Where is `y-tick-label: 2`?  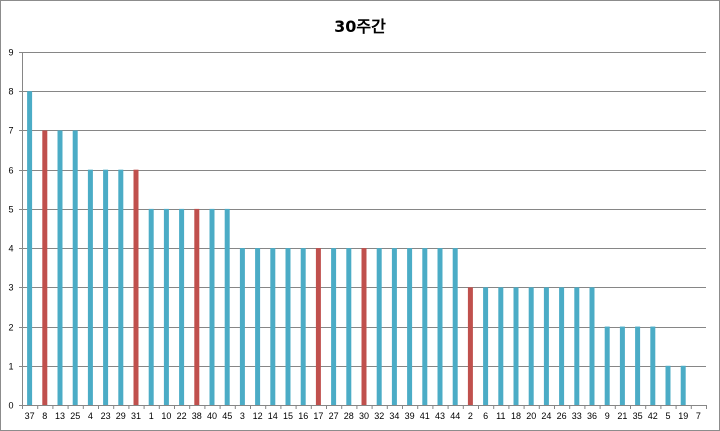 y-tick-label: 2 is located at coordinates (10, 328).